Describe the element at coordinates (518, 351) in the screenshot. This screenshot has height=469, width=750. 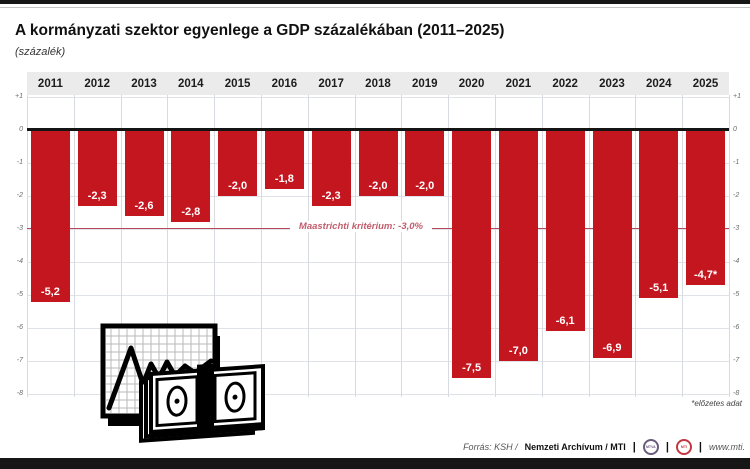
I see `bar-value-label: -7,0` at that location.